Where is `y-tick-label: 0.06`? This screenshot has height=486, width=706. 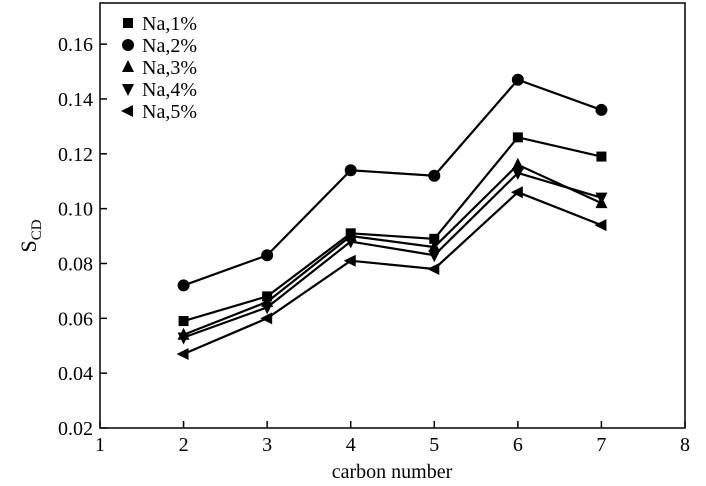
y-tick-label: 0.06 is located at coordinates (75, 319).